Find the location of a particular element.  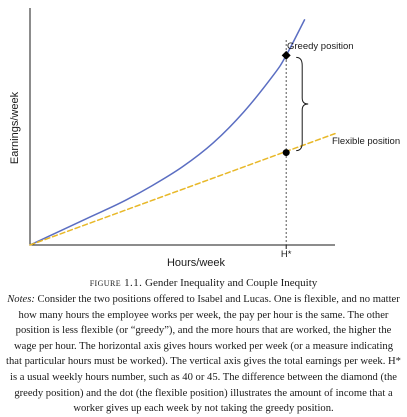

x-axis-label: Hours/week is located at coordinates (196, 263).